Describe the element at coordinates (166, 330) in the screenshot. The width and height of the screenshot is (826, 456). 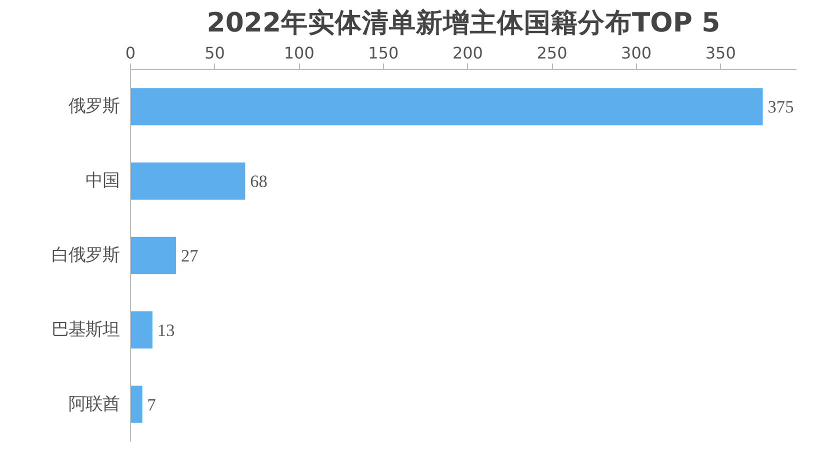
I see `data-label: 13` at that location.